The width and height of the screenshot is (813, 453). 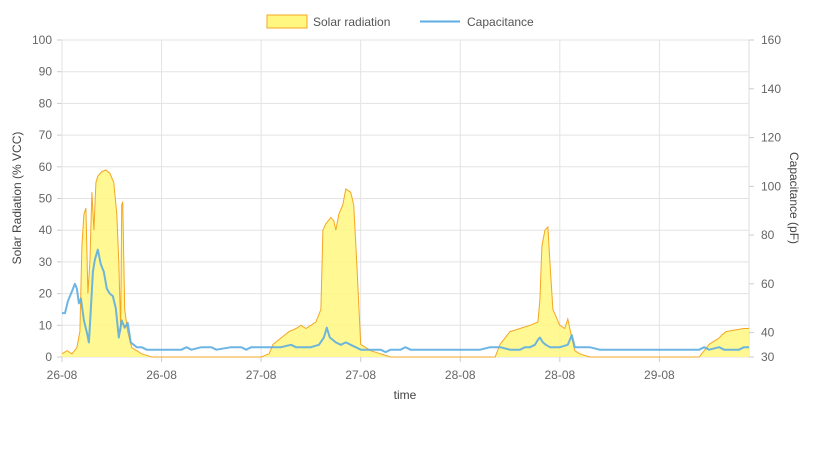 What do you see at coordinates (351, 22) in the screenshot?
I see `legend-label-solar-radiation: Solar radiation` at bounding box center [351, 22].